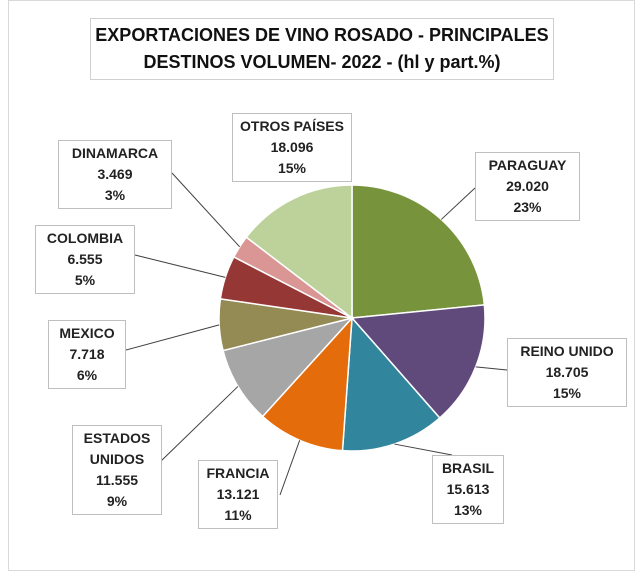  I want to click on label-percent: 3%, so click(115, 195).